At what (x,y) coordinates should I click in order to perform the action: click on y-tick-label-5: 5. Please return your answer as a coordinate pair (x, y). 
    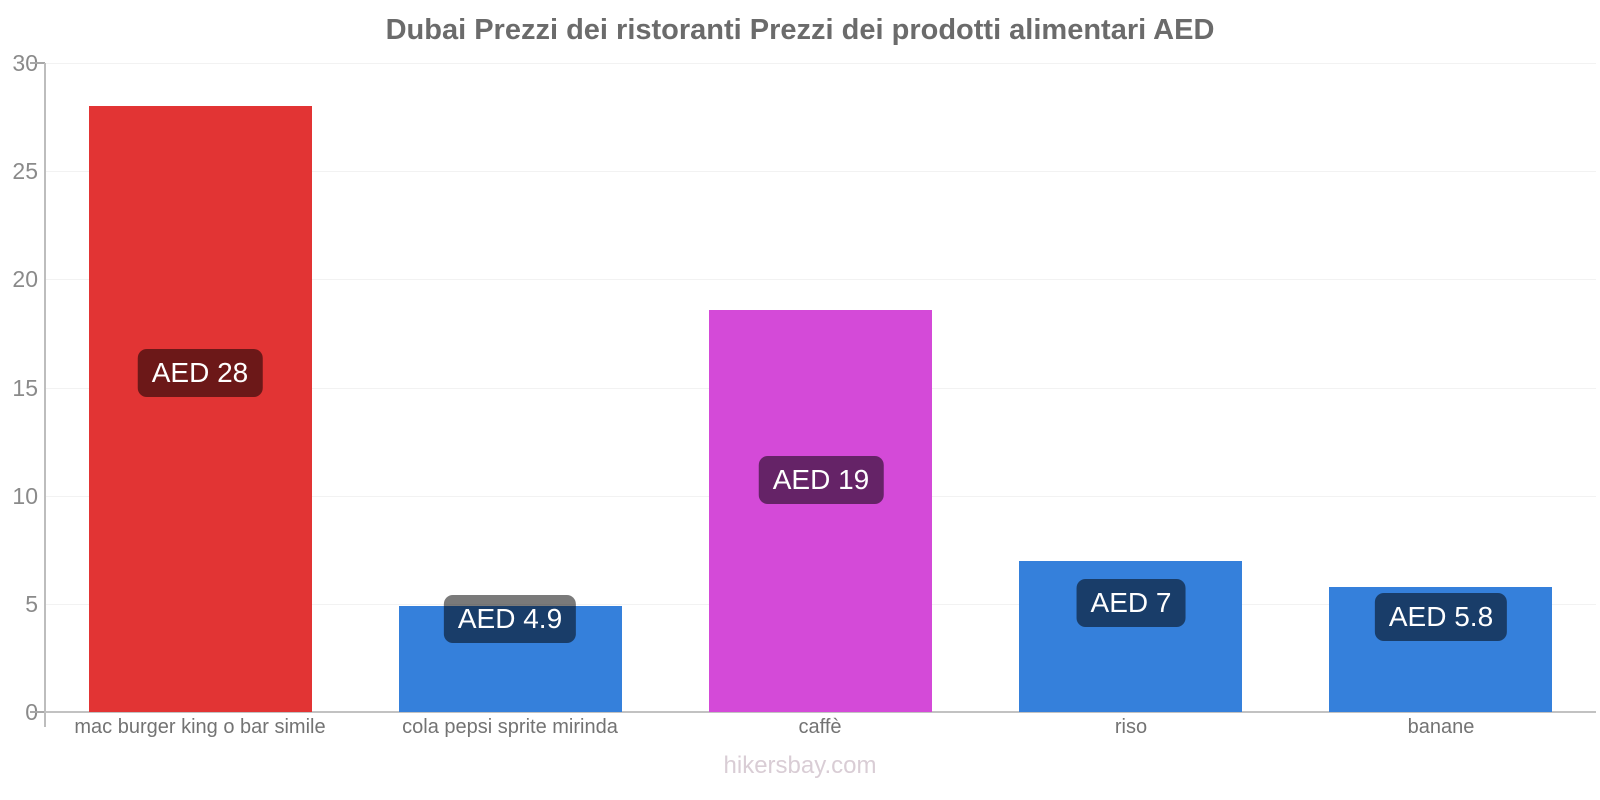
    Looking at the image, I should click on (31, 604).